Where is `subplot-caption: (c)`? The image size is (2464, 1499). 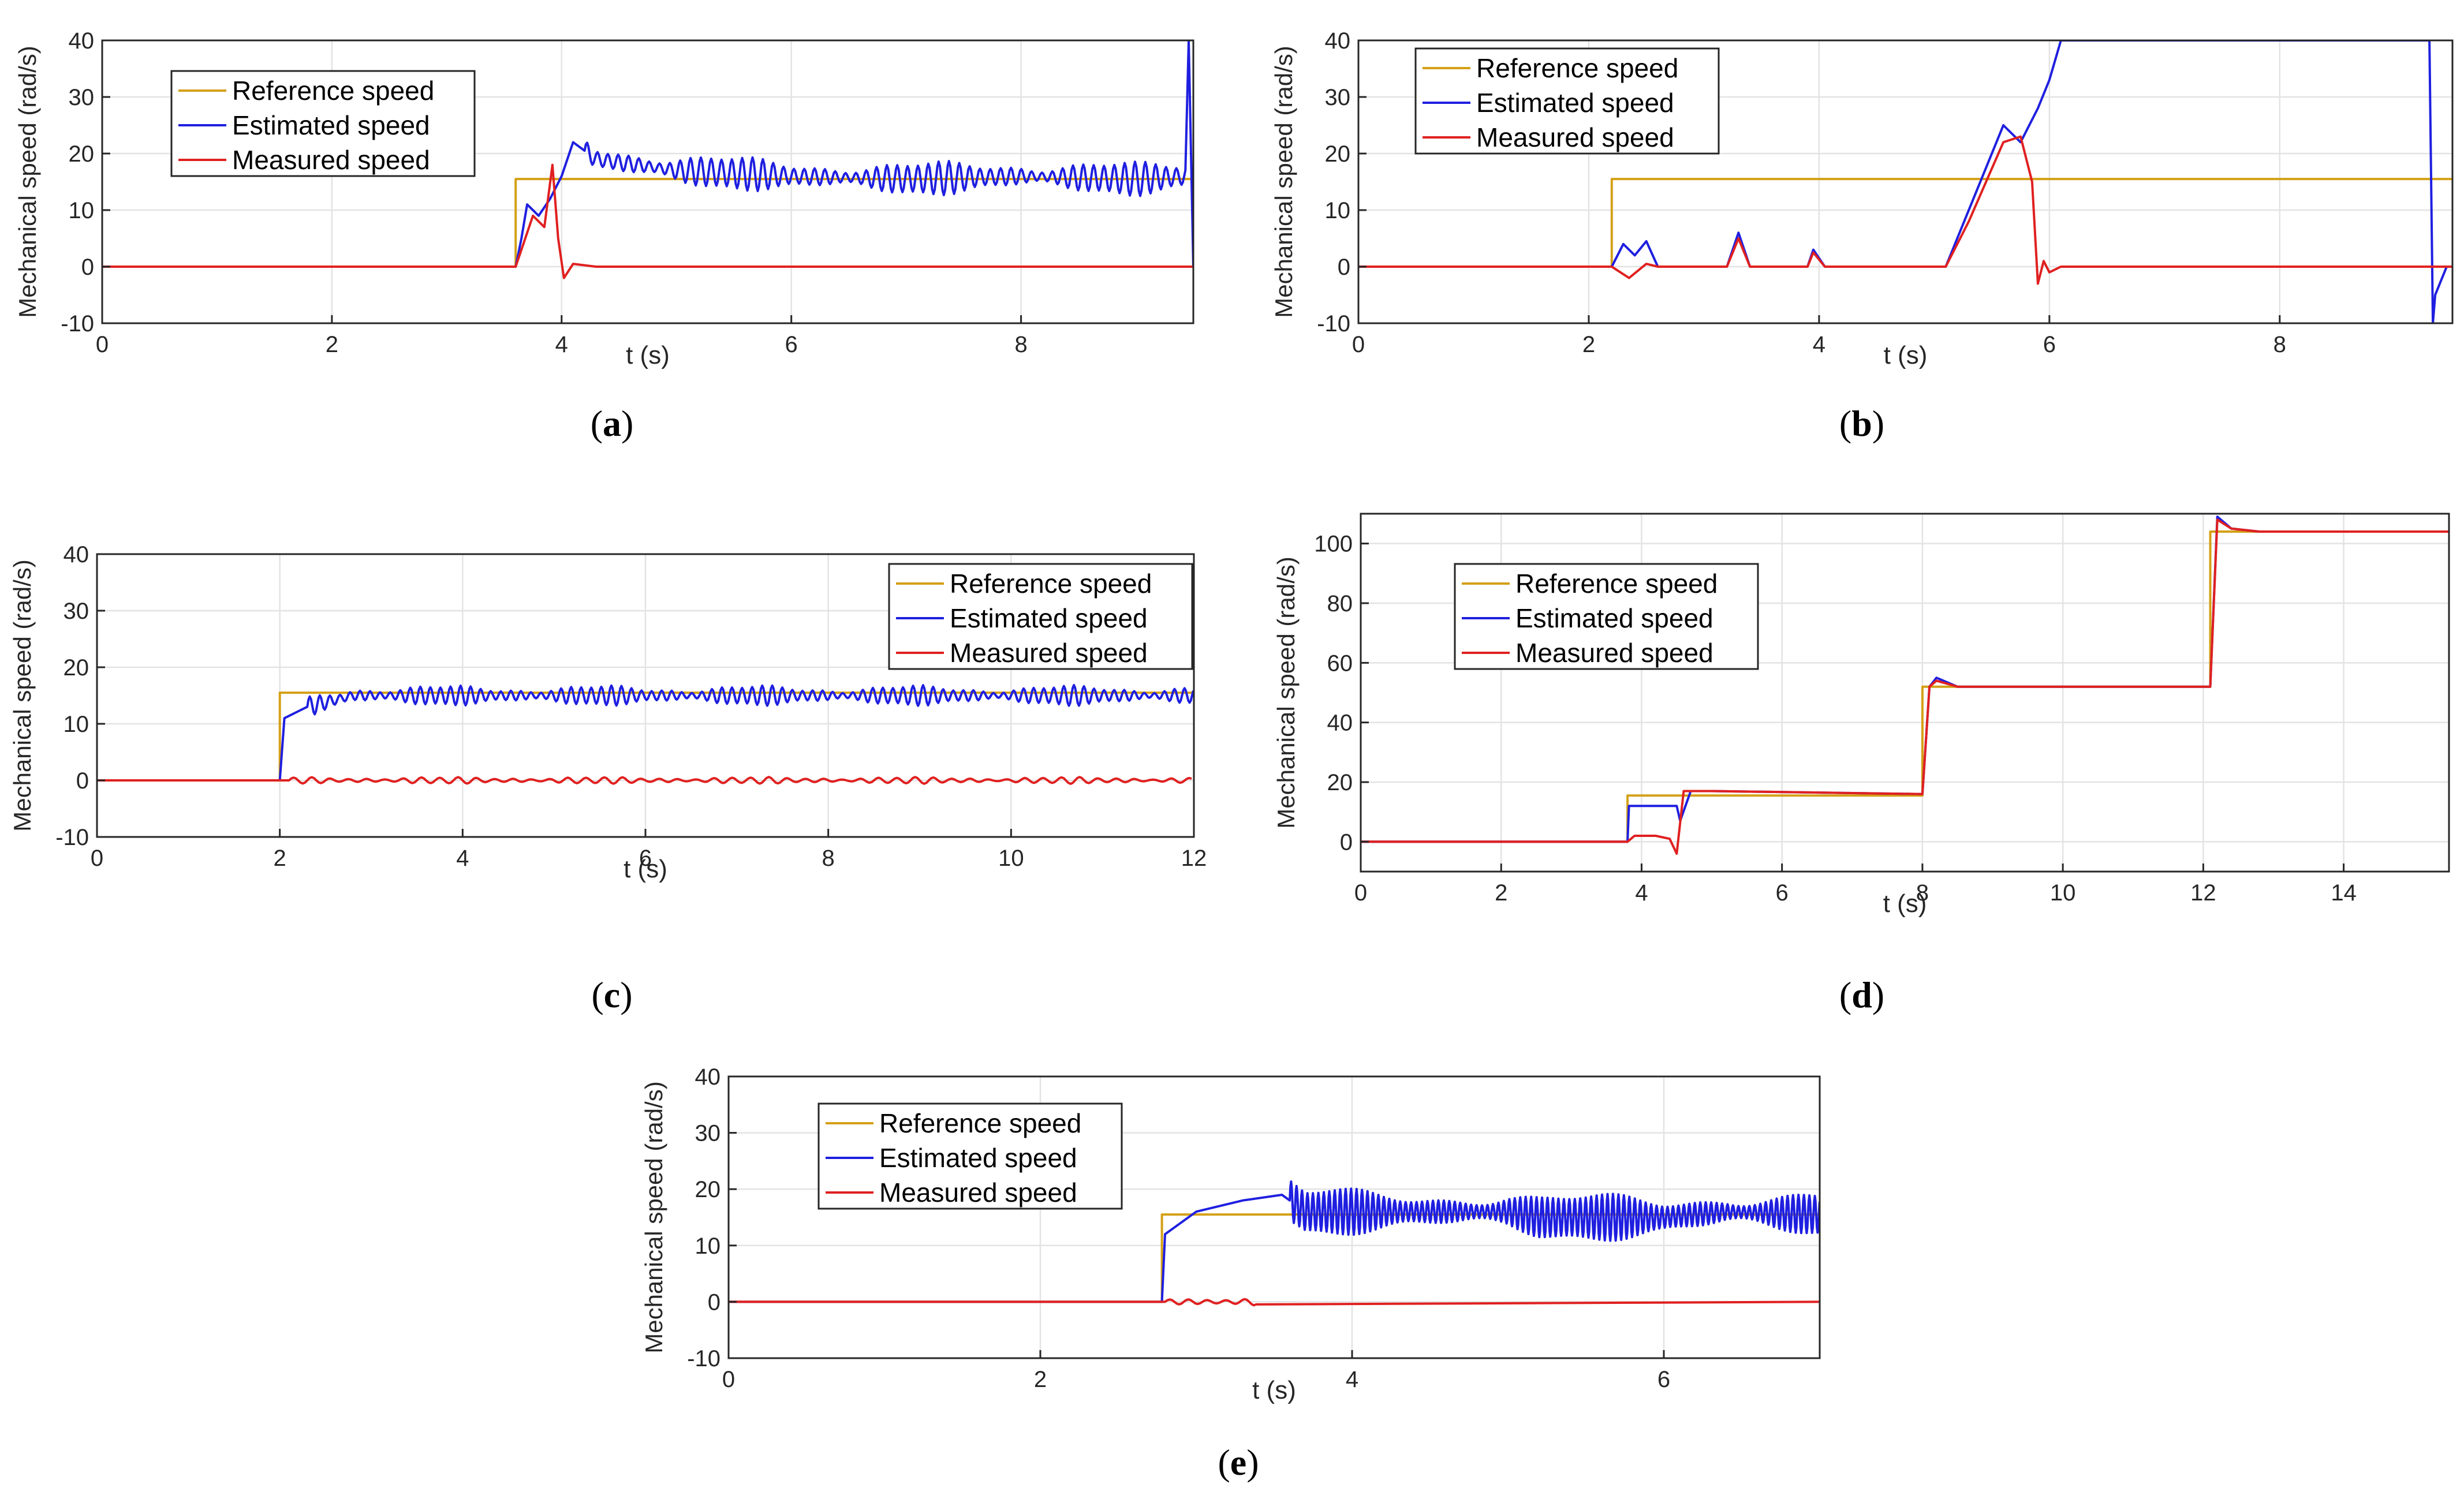 subplot-caption: (c) is located at coordinates (611, 994).